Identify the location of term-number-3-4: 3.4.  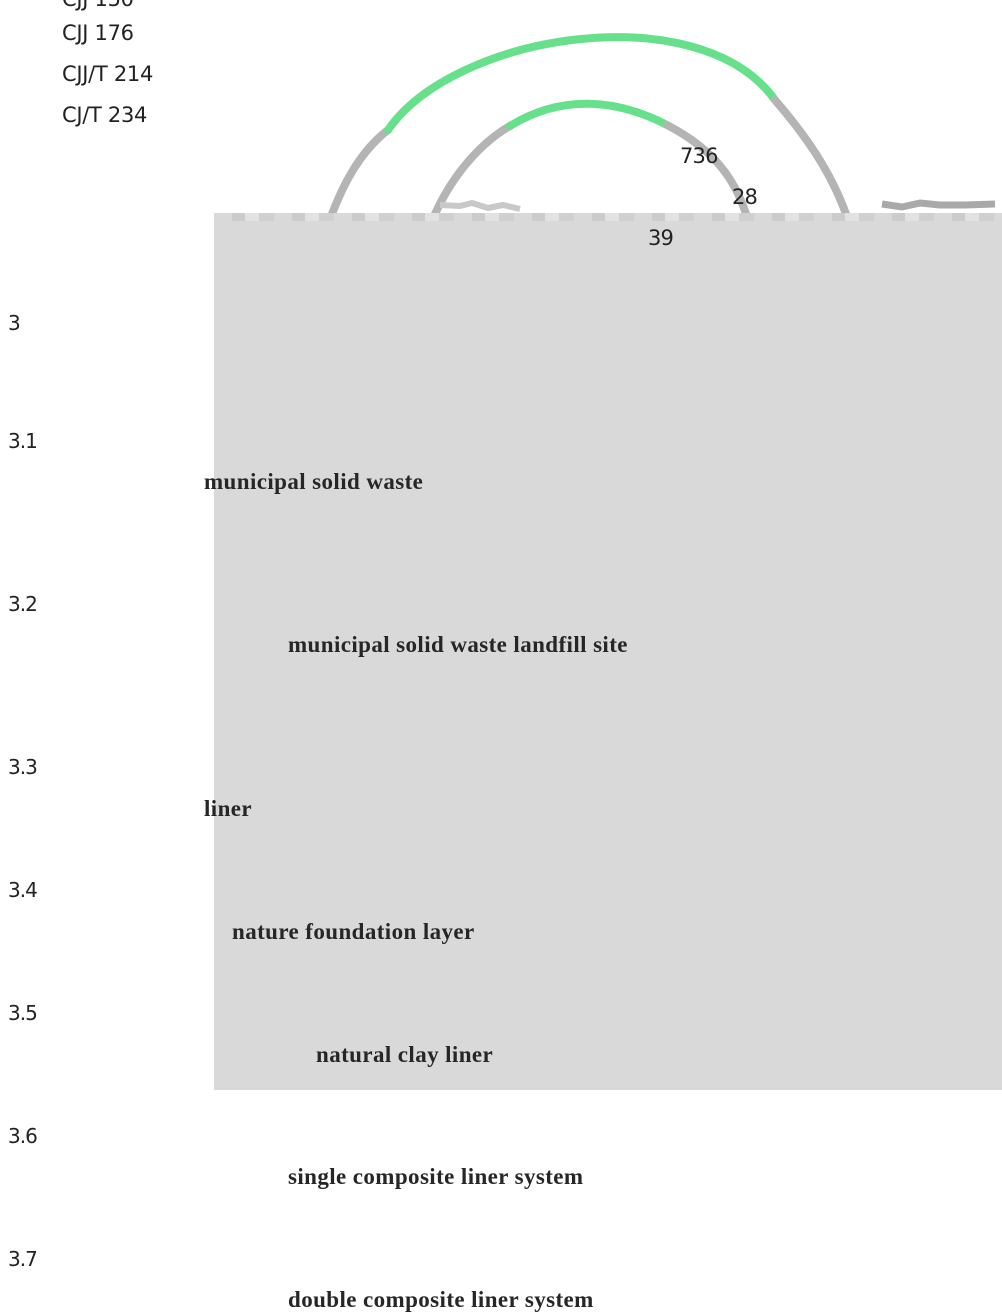
(23, 890).